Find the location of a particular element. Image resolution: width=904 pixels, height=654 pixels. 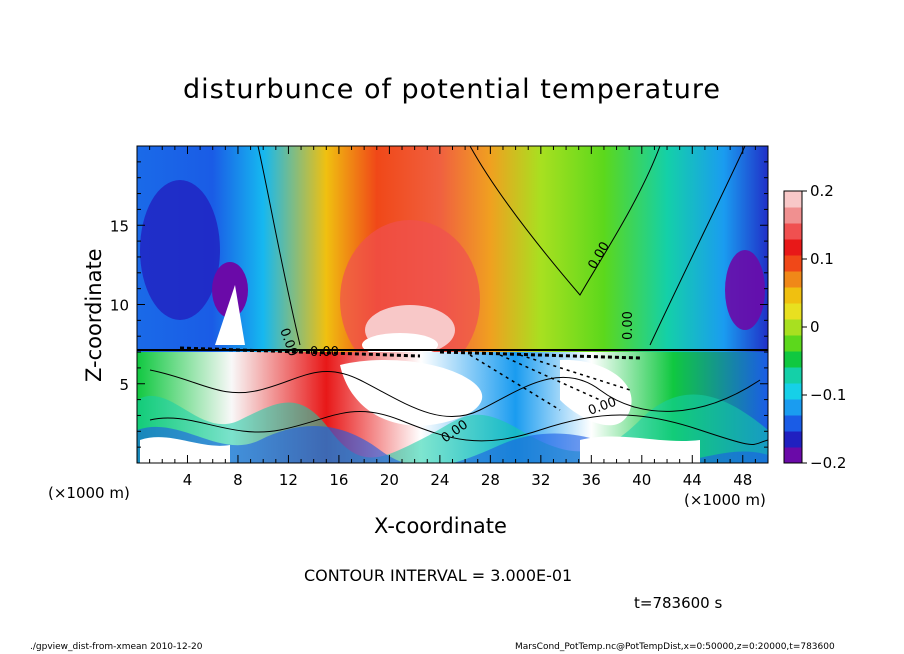

time-label: t=783600 s is located at coordinates (678, 603).